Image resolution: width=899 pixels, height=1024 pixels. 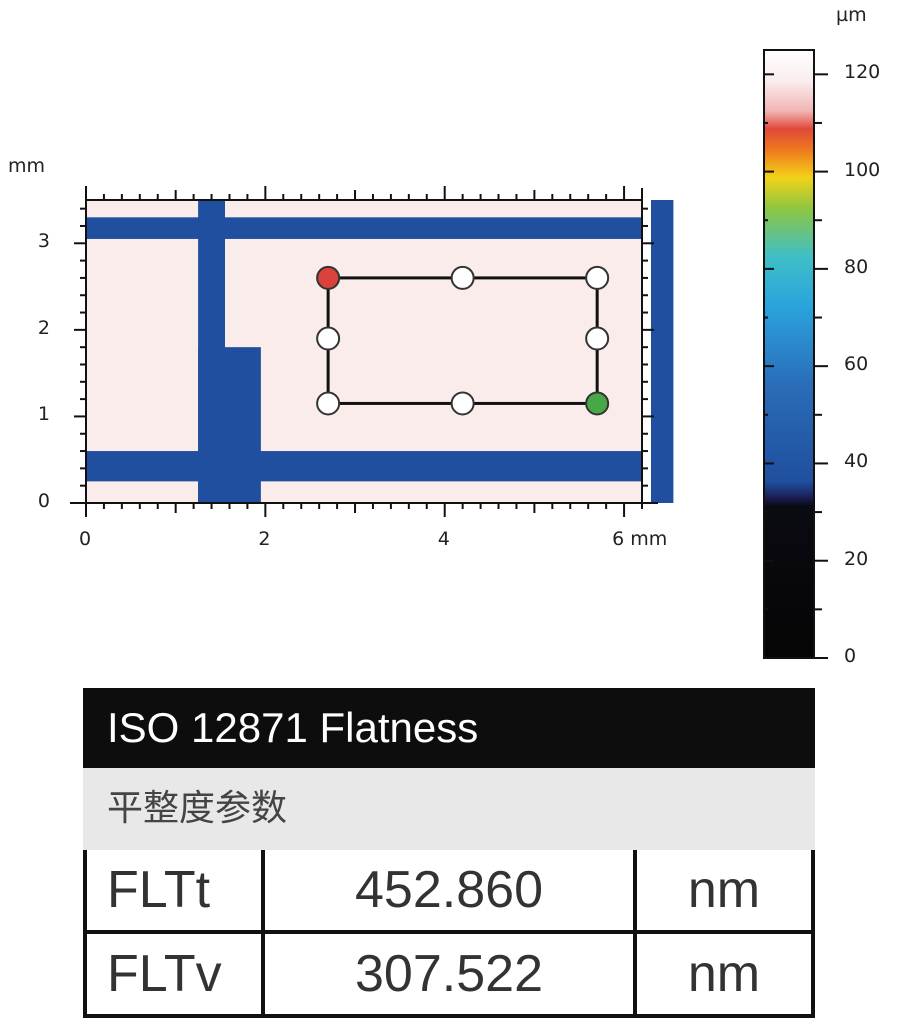 What do you see at coordinates (851, 15) in the screenshot?
I see `colorbar-unit-label: µm` at bounding box center [851, 15].